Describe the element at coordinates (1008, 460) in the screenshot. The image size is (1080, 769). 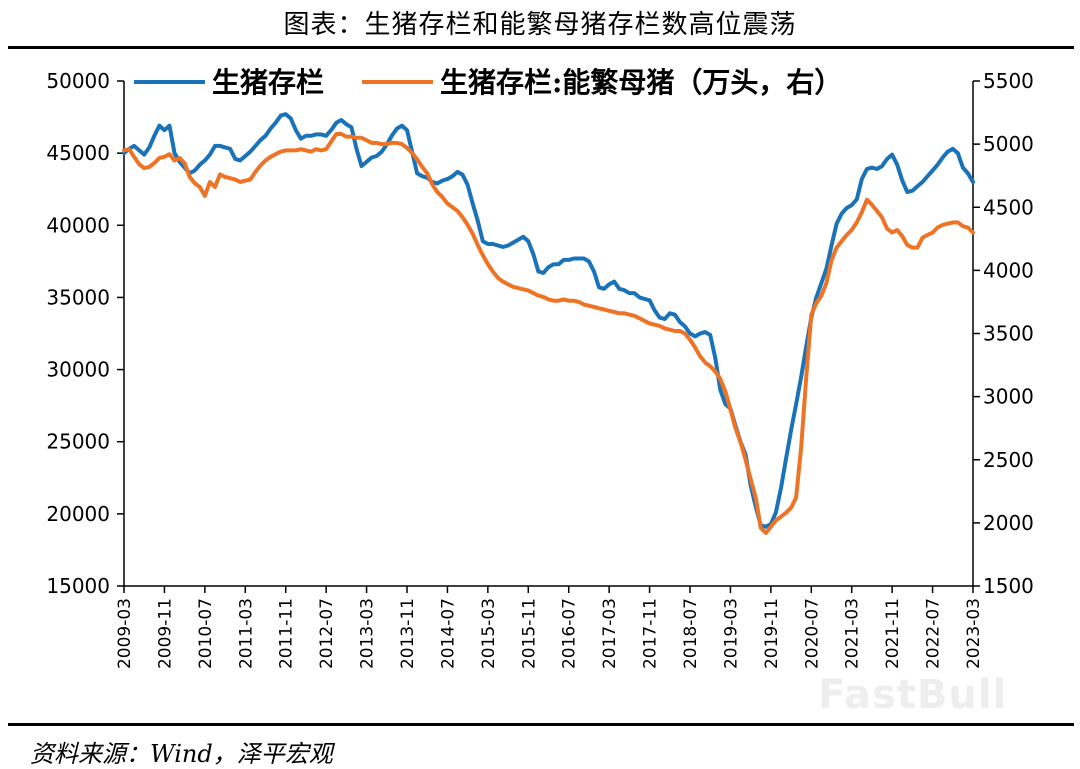
I see `right-y-tick-label: 2500` at that location.